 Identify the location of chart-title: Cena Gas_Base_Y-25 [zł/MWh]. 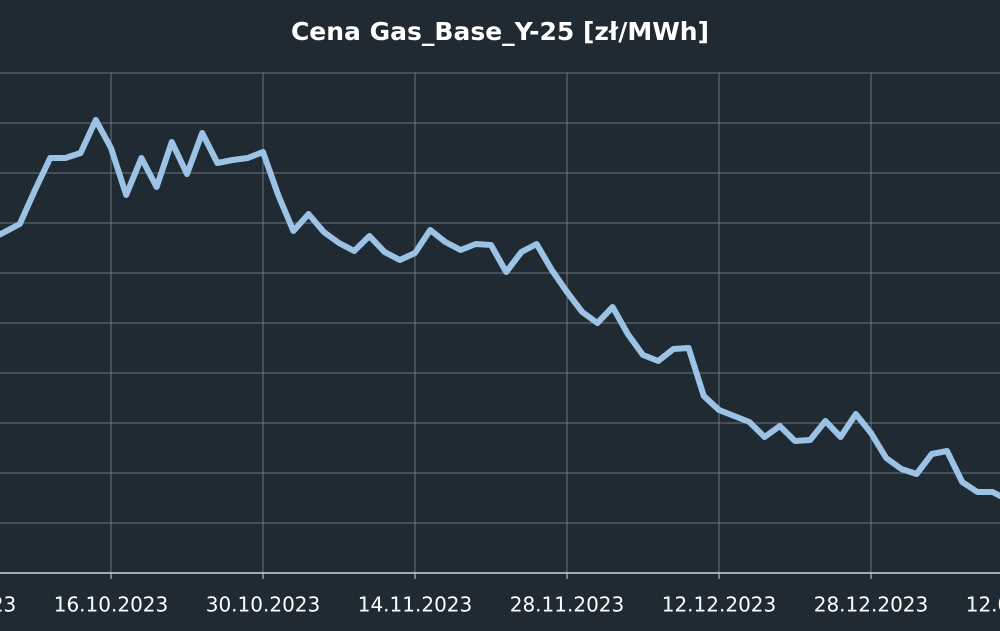
(500, 31).